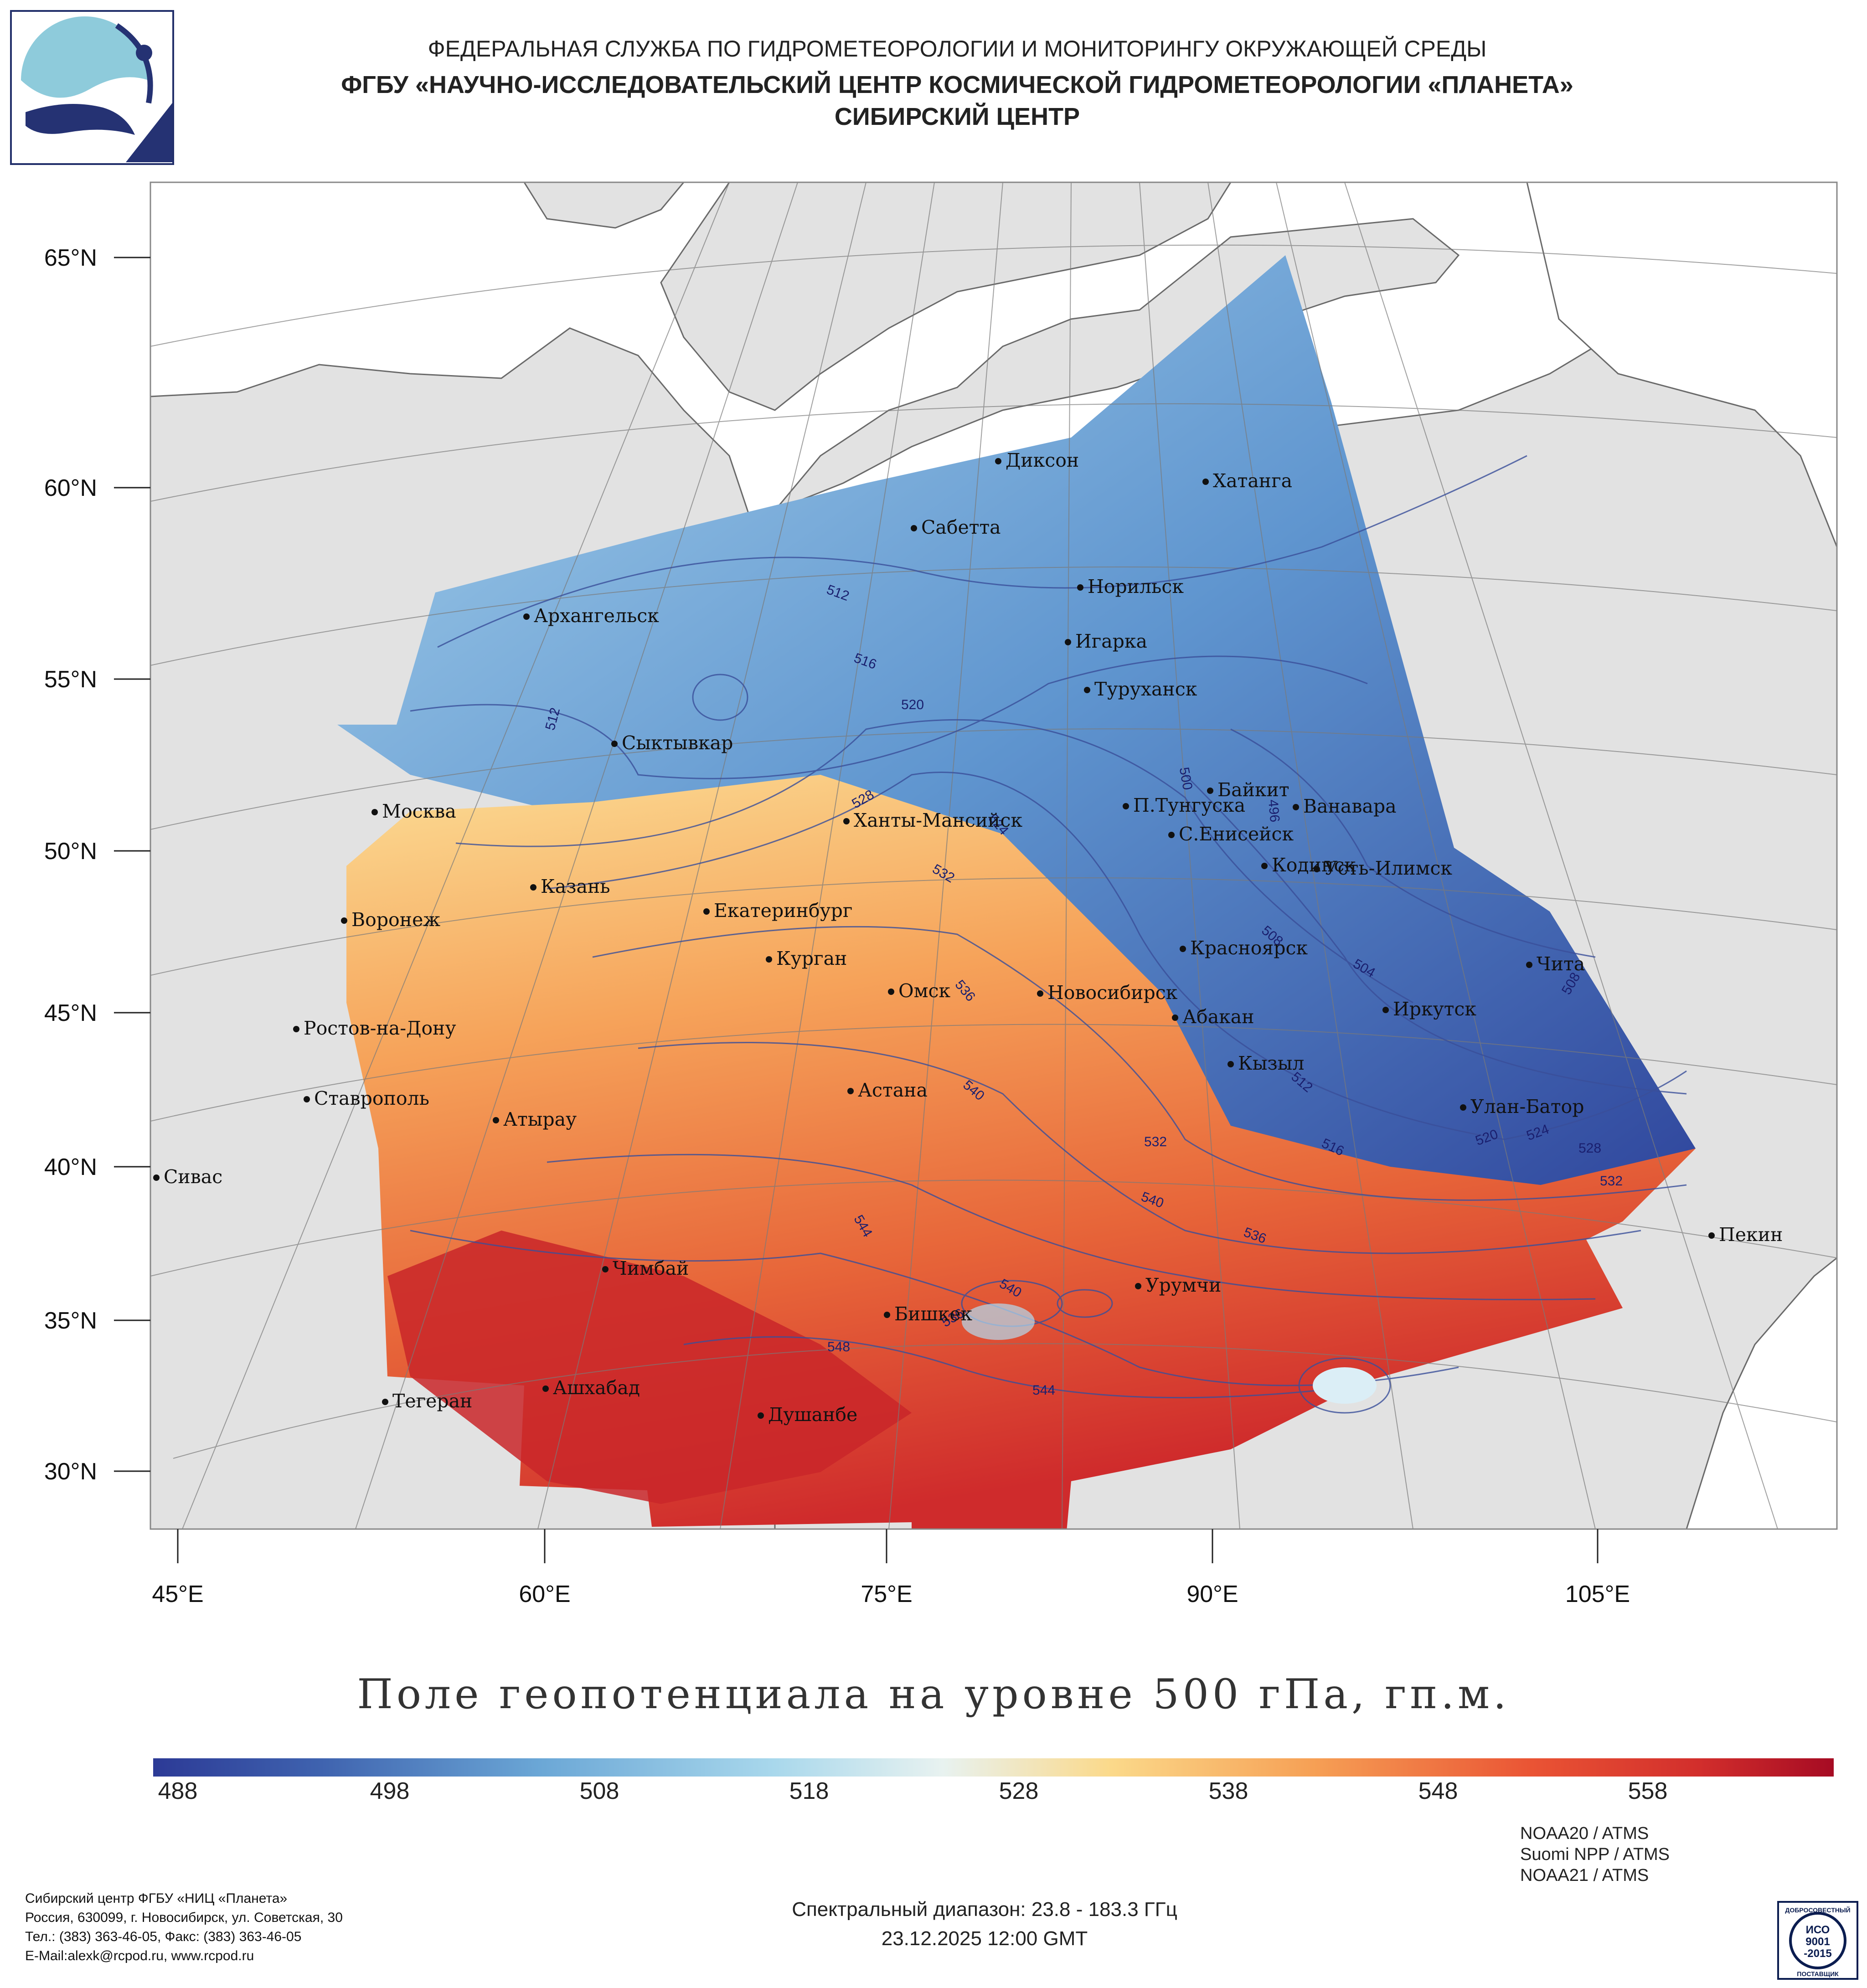 The image size is (1867, 1988). I want to click on city-label: Курган, so click(811, 959).